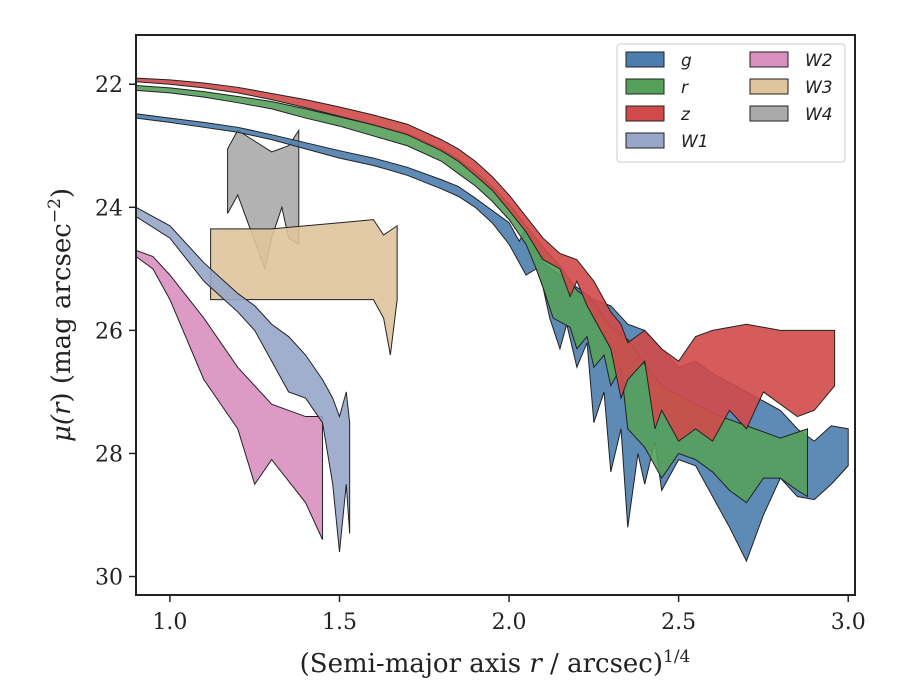 The width and height of the screenshot is (900, 700). Describe the element at coordinates (339, 622) in the screenshot. I see `x-tick-label: 1.5` at that location.